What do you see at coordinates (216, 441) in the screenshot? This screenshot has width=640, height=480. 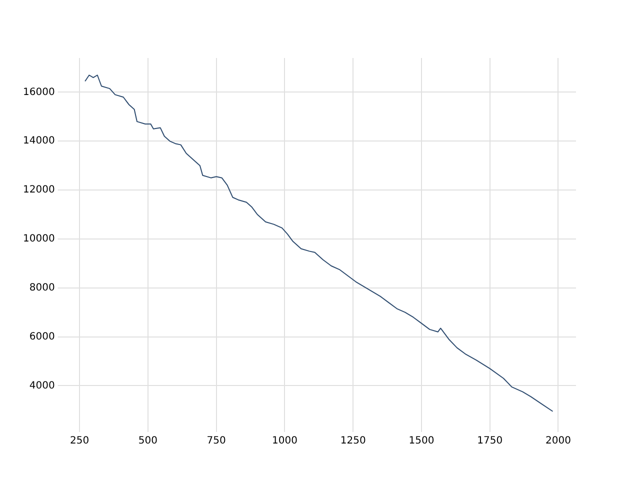 I see `x-tick-label: 750` at bounding box center [216, 441].